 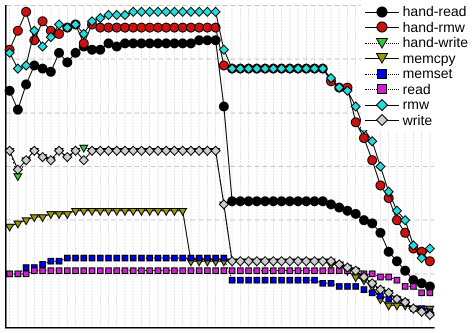 What do you see at coordinates (417, 120) in the screenshot?
I see `legend-label: write` at bounding box center [417, 120].